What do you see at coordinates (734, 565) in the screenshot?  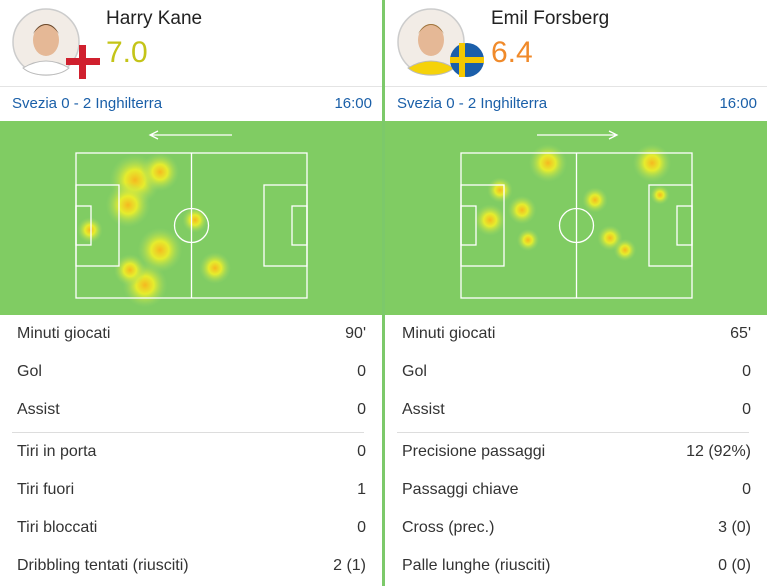 I see `stat-value: 0 (0)` at bounding box center [734, 565].